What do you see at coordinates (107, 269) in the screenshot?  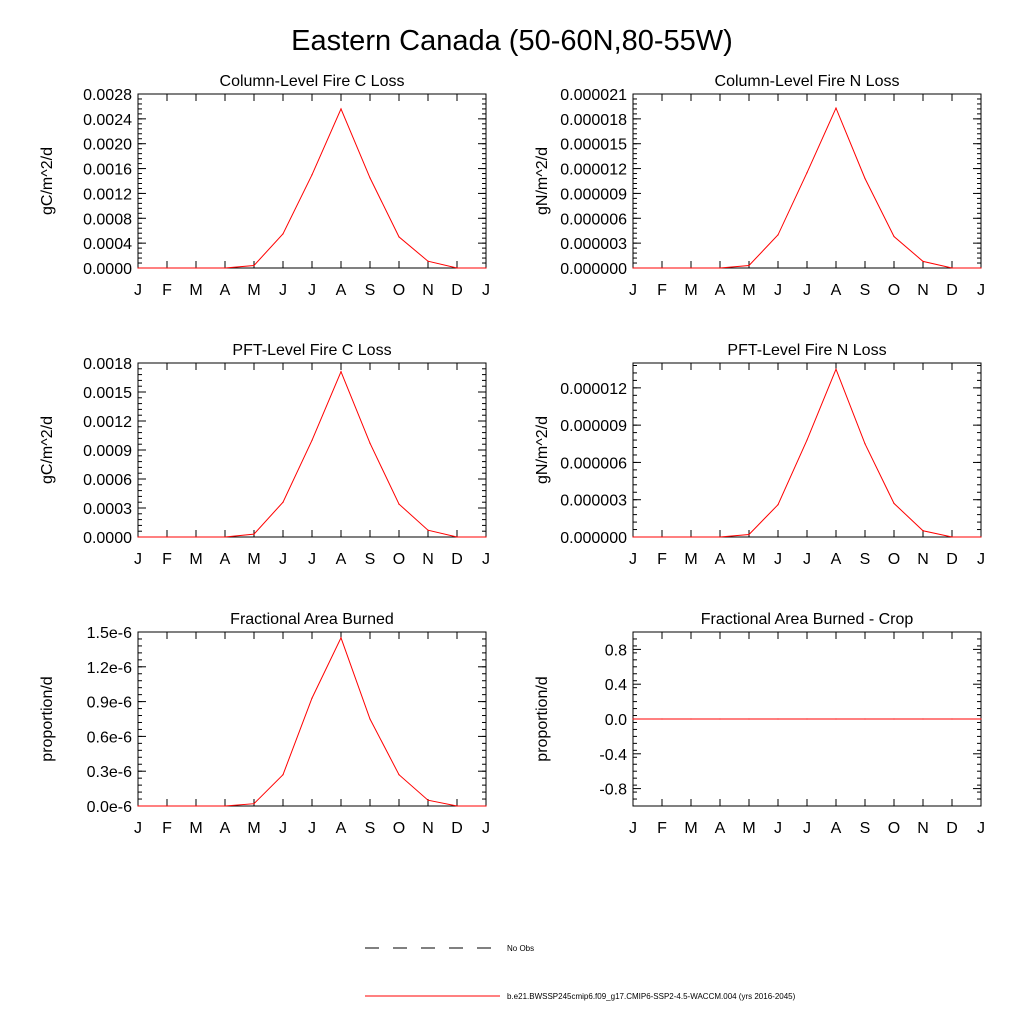 I see `y-tick-label: 0.0000` at bounding box center [107, 269].